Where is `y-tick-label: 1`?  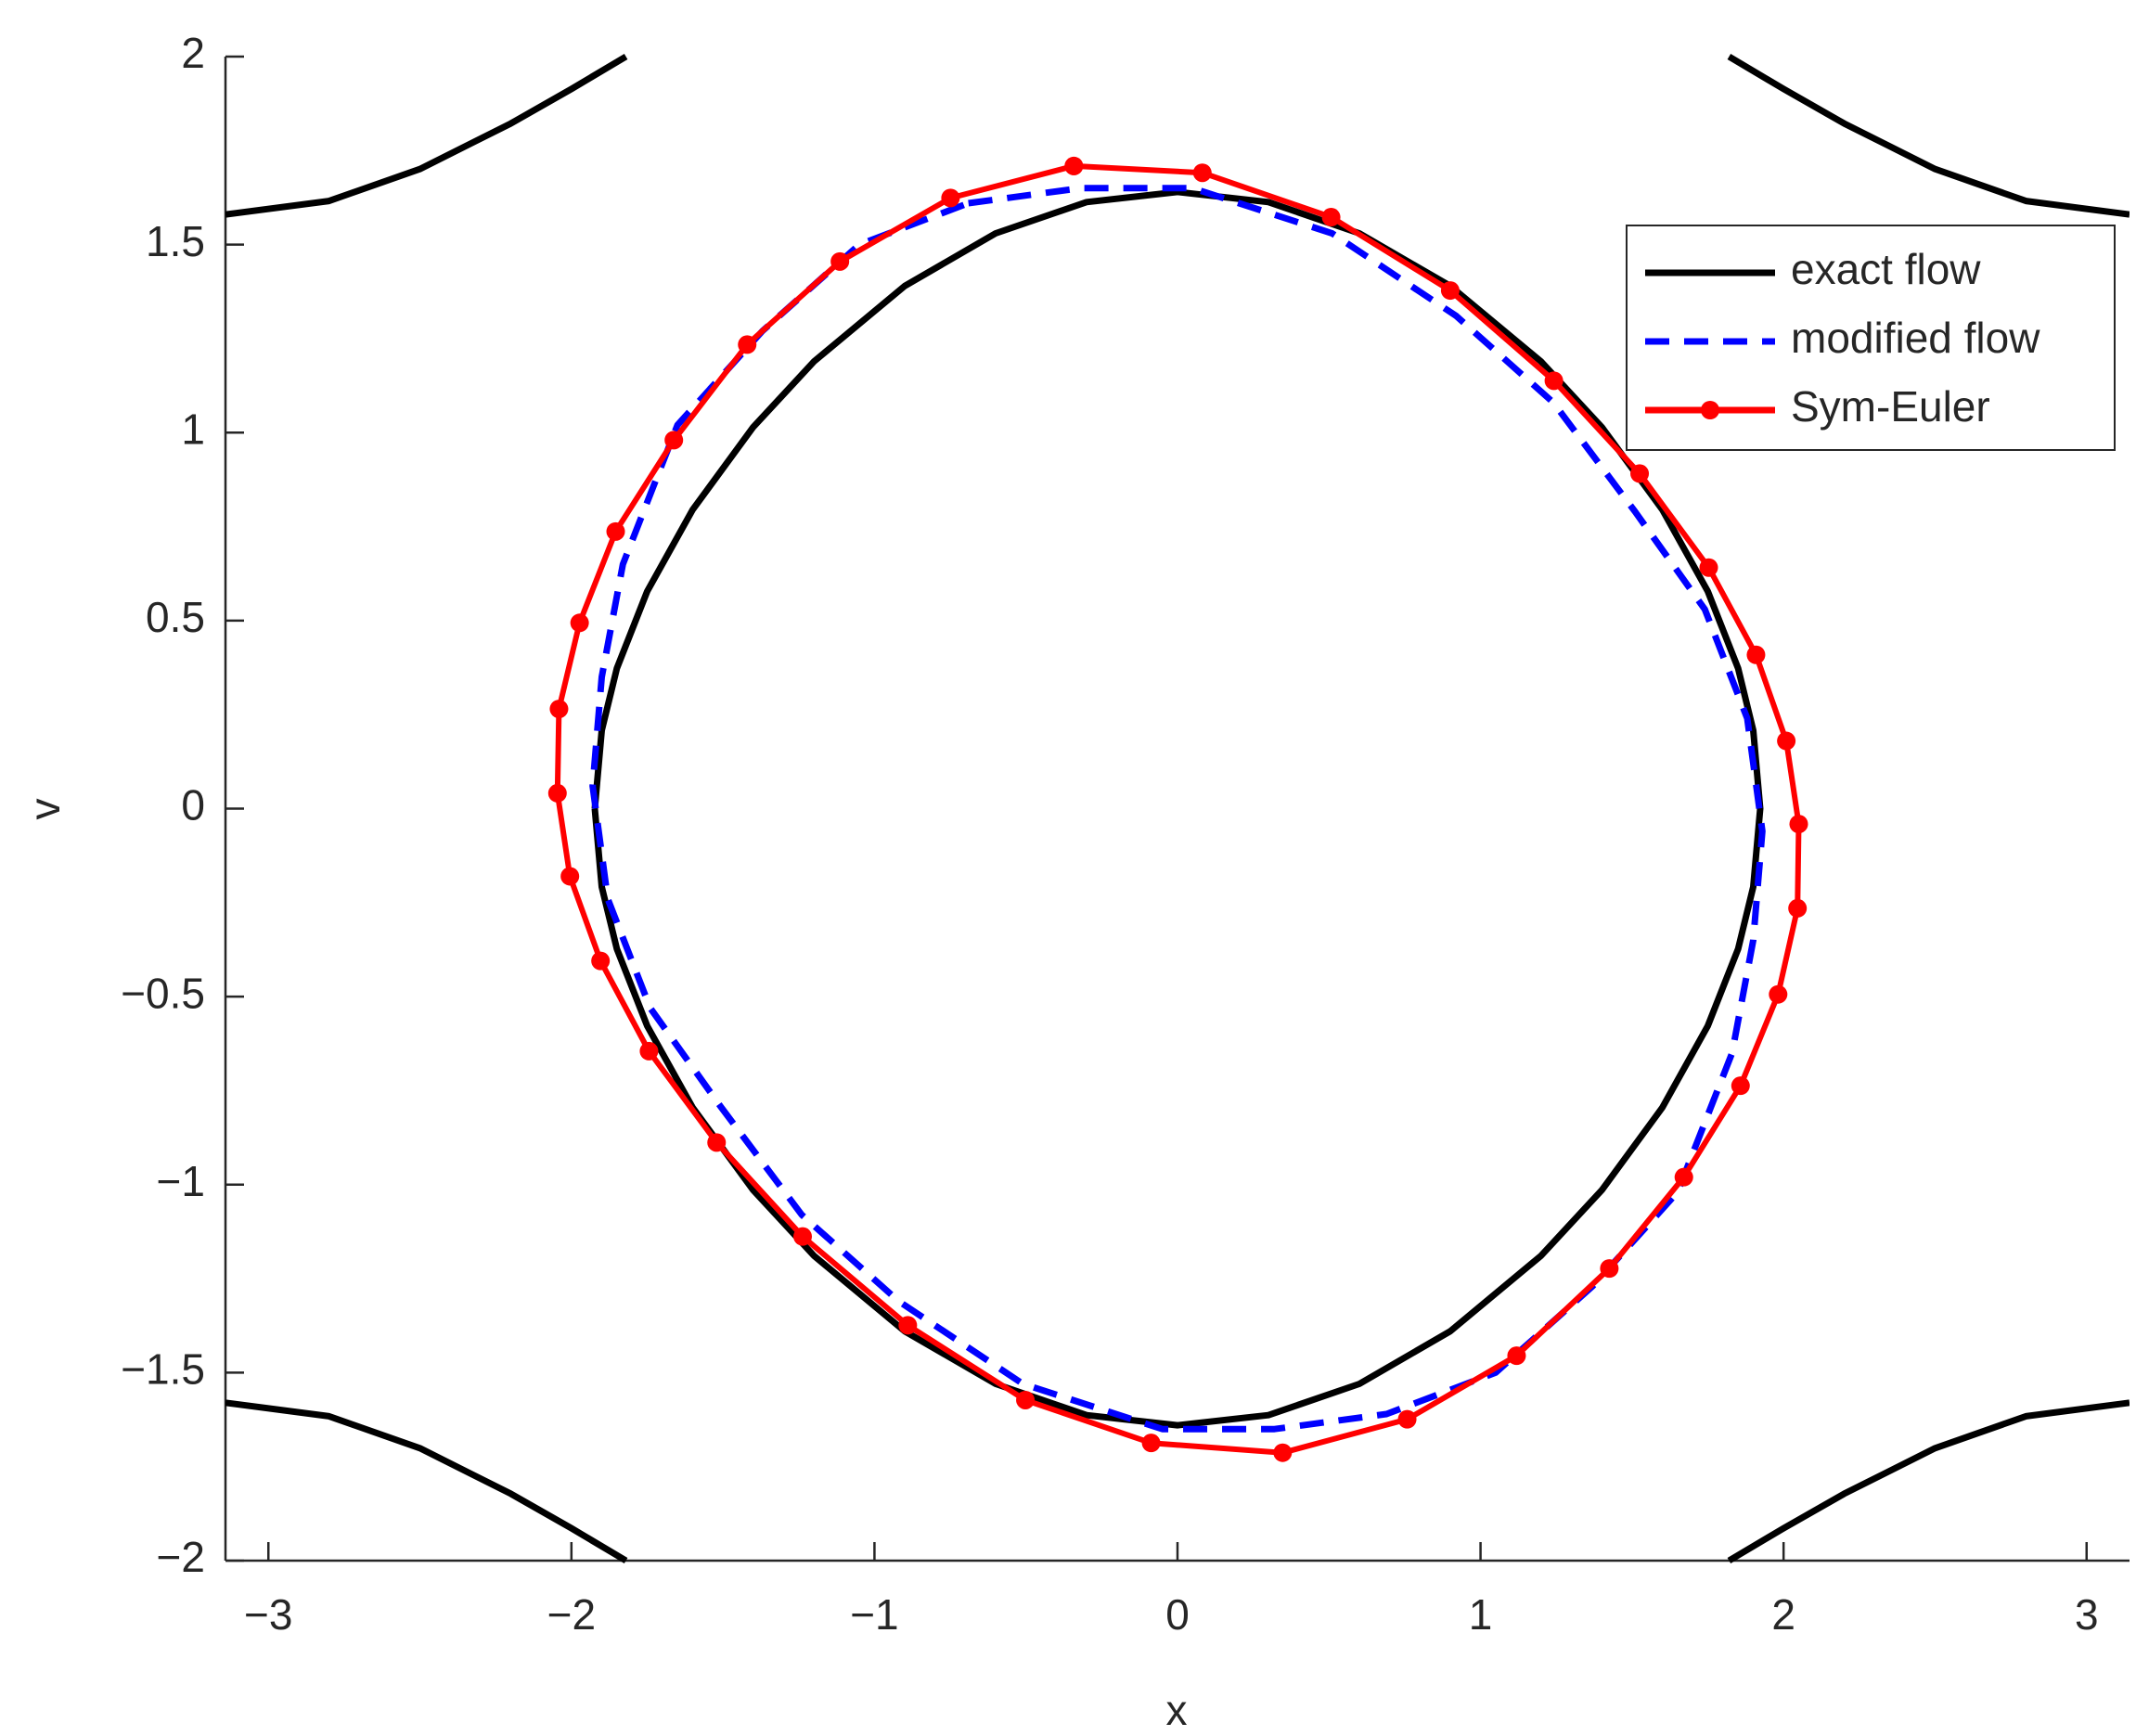 y-tick-label: 1 is located at coordinates (193, 429).